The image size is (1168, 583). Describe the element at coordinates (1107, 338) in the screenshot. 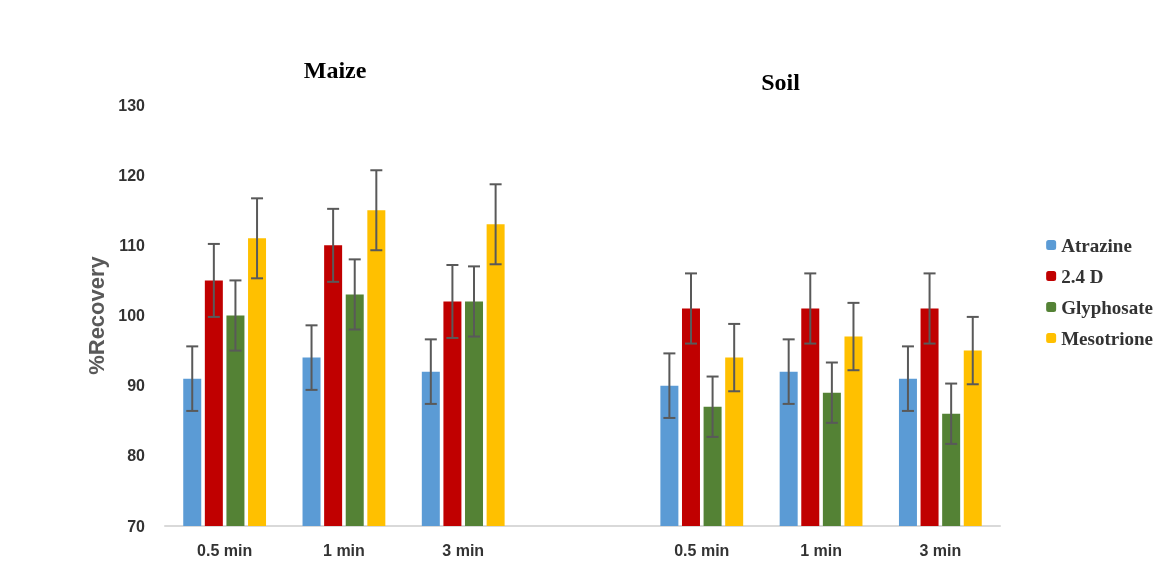

I see `legend-label: Mesotrione` at that location.